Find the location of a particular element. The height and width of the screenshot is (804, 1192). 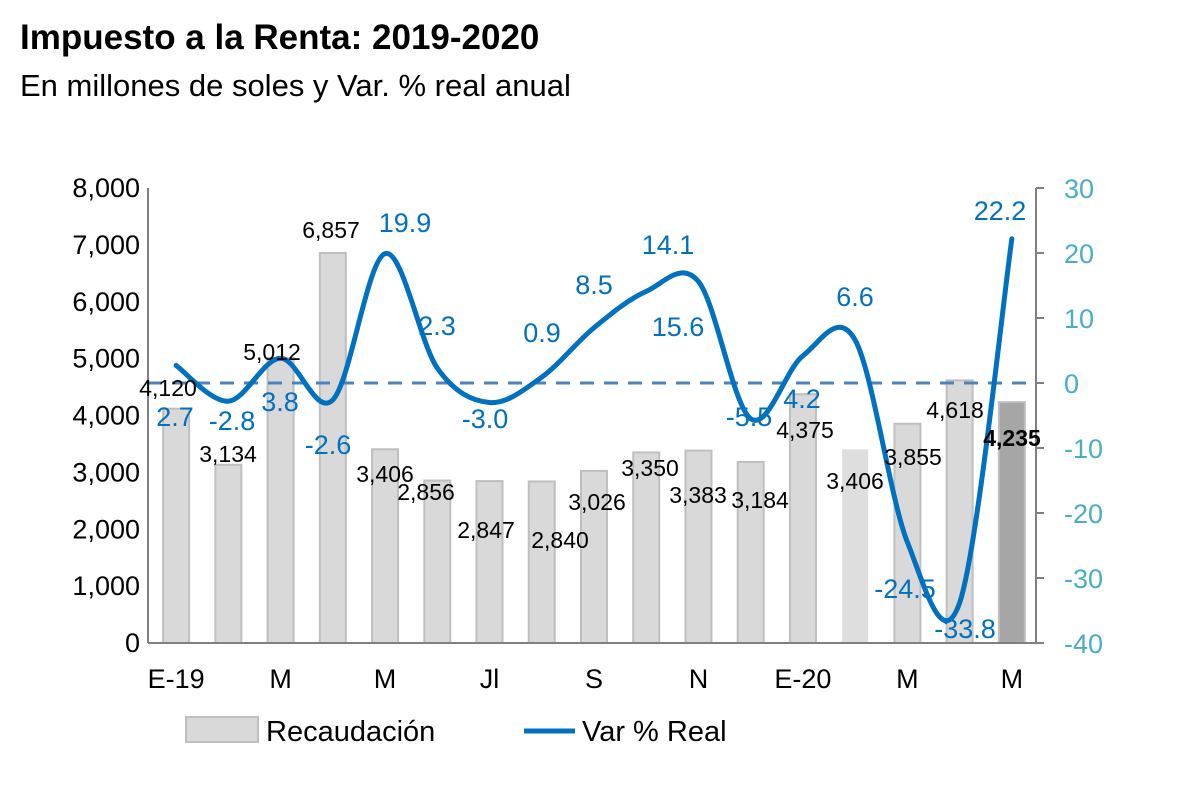

y-right-tick-label: -30 is located at coordinates (1083, 579).